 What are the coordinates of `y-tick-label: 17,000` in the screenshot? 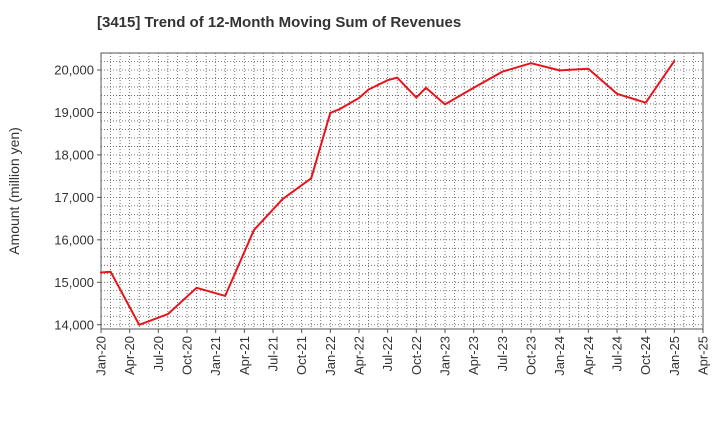 It's located at (74, 197).